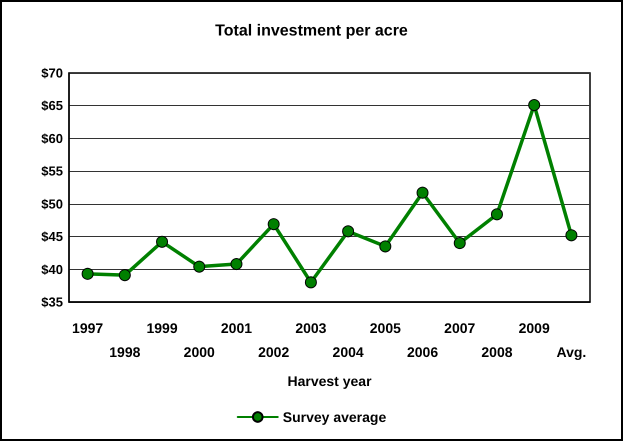  What do you see at coordinates (162, 328) in the screenshot?
I see `x-tick-label: 1999` at bounding box center [162, 328].